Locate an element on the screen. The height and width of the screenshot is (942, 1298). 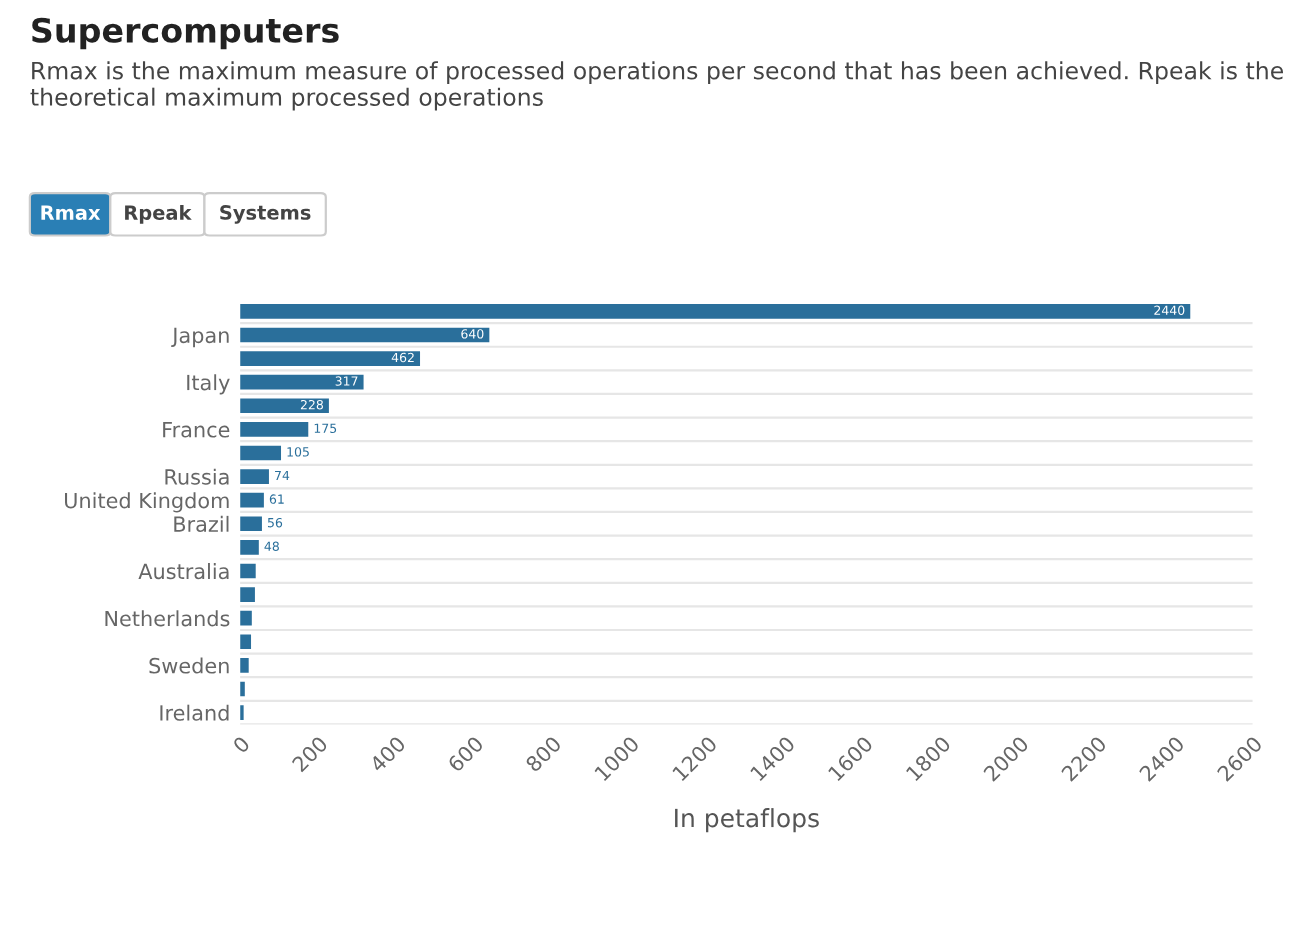
x-tick-label: 600 is located at coordinates (465, 754).